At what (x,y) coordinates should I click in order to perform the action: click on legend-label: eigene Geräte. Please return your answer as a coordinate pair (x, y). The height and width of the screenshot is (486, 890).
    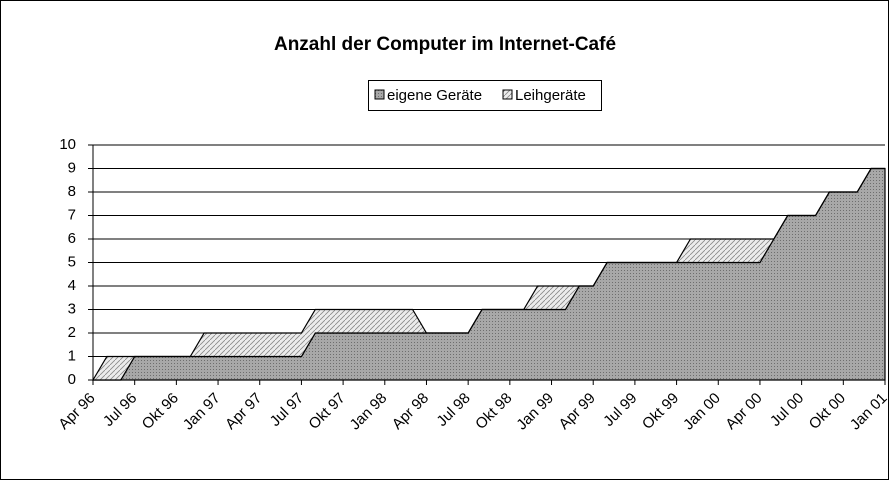
    Looking at the image, I should click on (434, 95).